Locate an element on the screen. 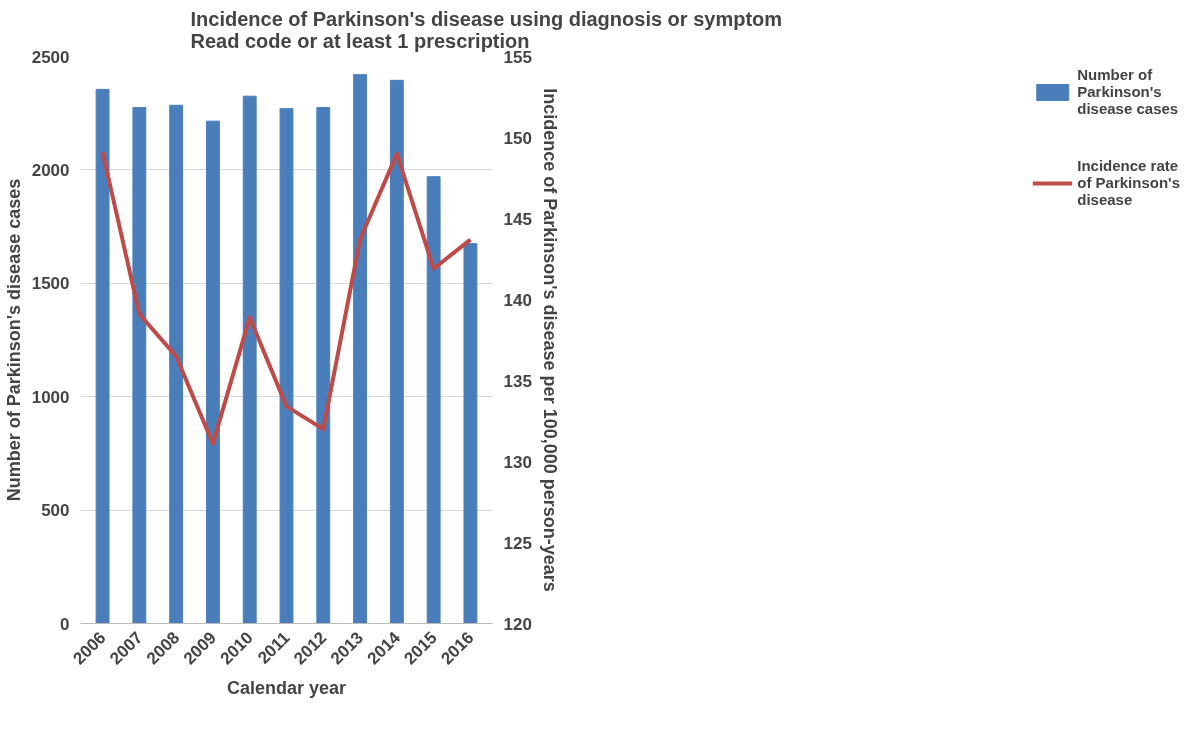 This screenshot has height=742, width=1204. y-tick-label: 0 is located at coordinates (65, 624).